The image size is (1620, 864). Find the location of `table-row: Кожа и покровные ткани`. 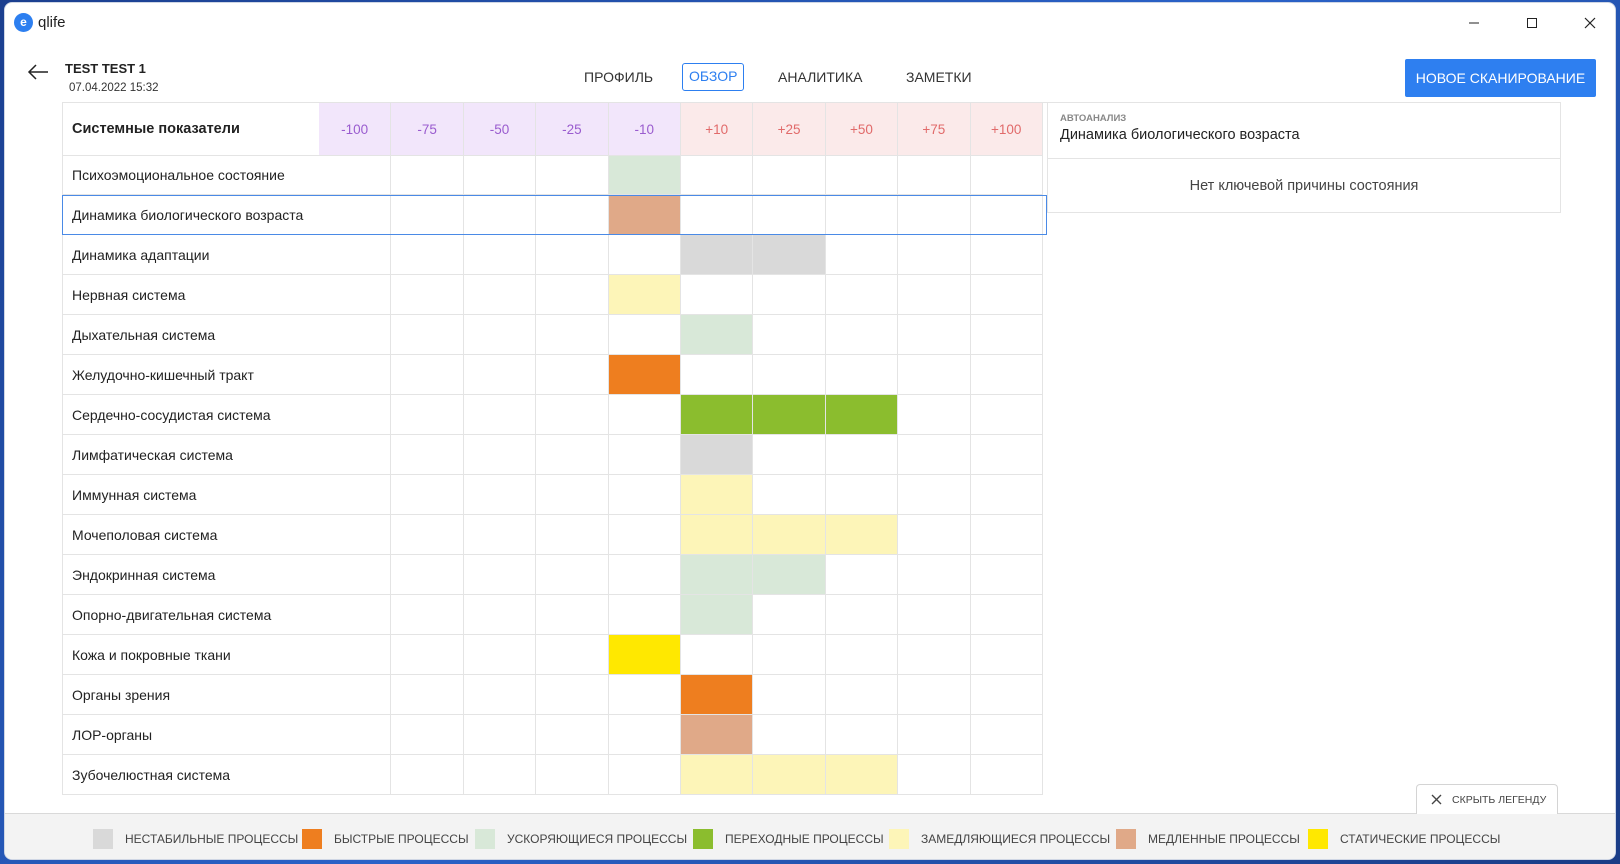

table-row: Кожа и покровные ткани is located at coordinates (554, 655).